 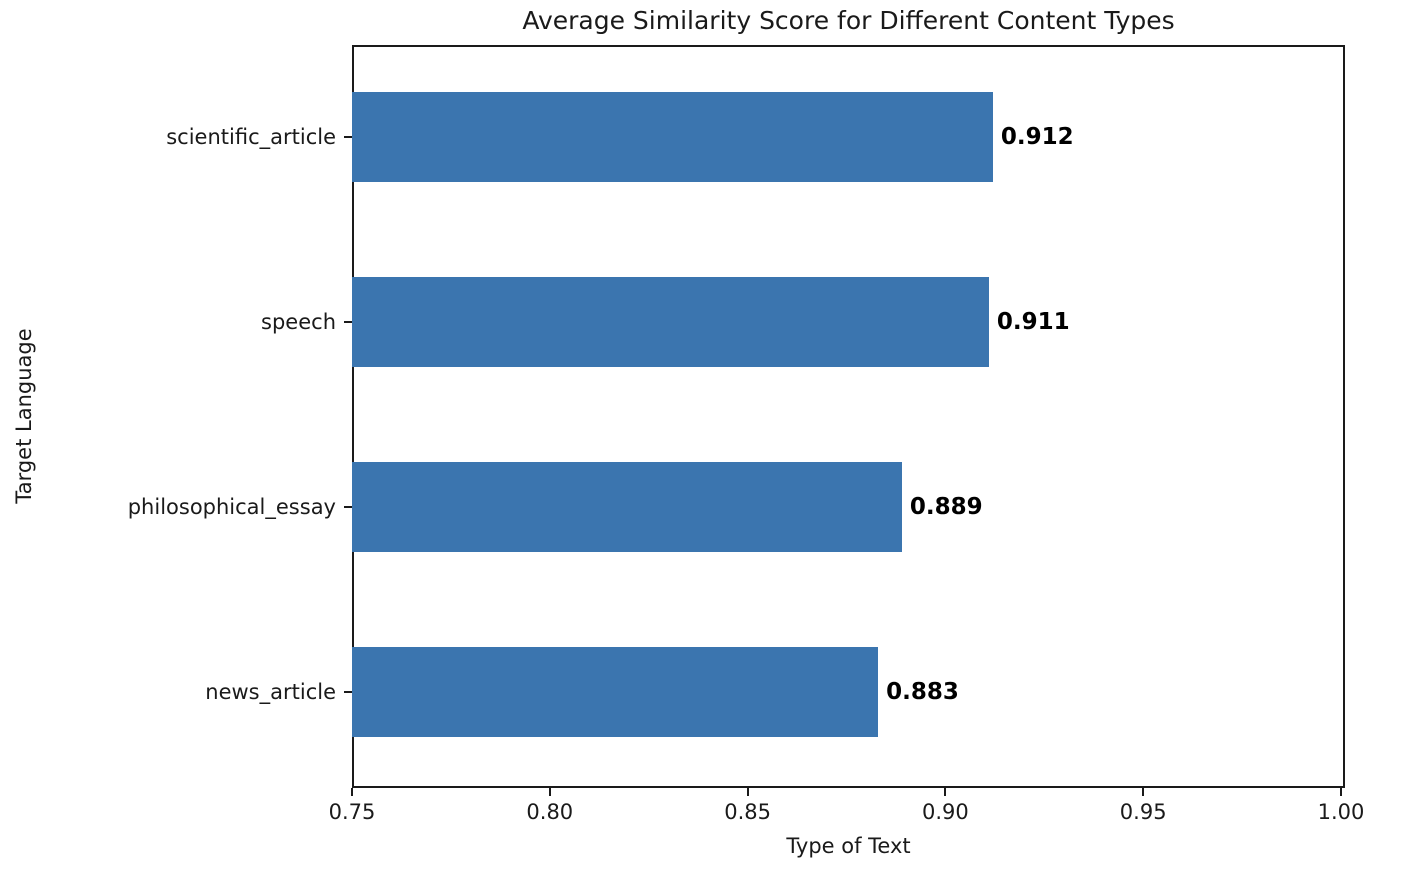 I want to click on y-tick-label-news_article: news_article, so click(x=270, y=691).